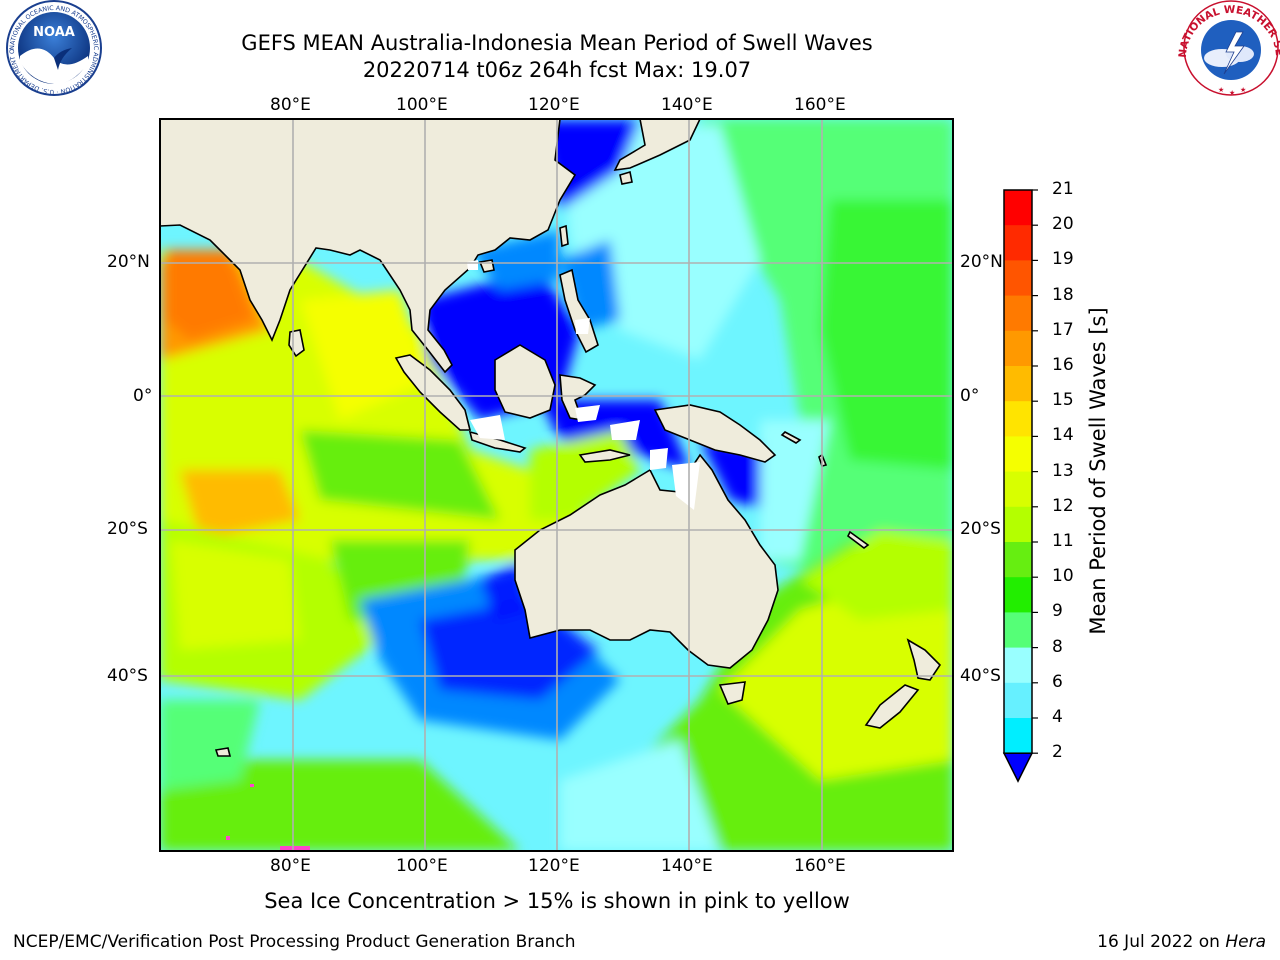 This screenshot has height=960, width=1280. What do you see at coordinates (657, 145) in the screenshot?
I see `japan` at bounding box center [657, 145].